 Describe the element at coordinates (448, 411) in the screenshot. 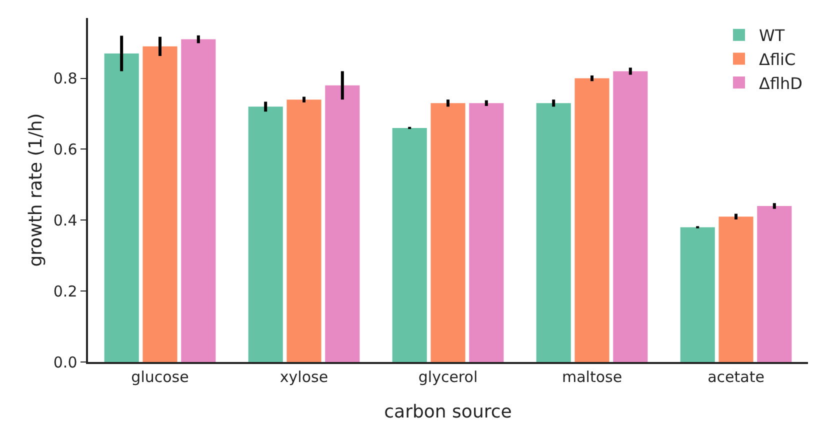

I see `x-axis-title: carbon source` at that location.